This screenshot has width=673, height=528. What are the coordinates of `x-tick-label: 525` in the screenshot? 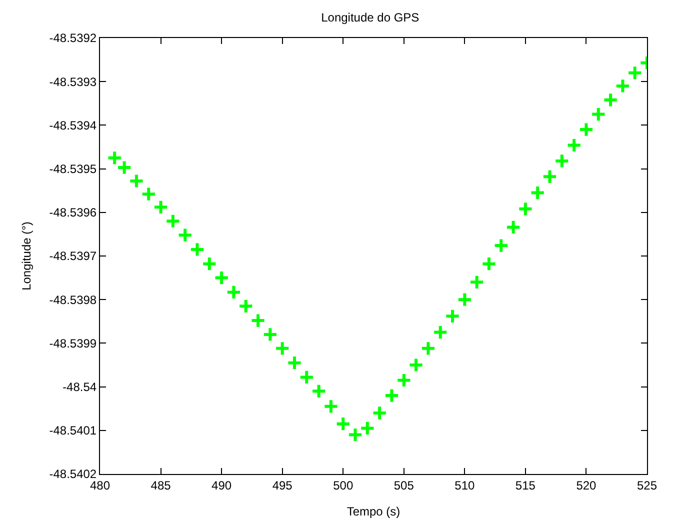 It's located at (647, 485).